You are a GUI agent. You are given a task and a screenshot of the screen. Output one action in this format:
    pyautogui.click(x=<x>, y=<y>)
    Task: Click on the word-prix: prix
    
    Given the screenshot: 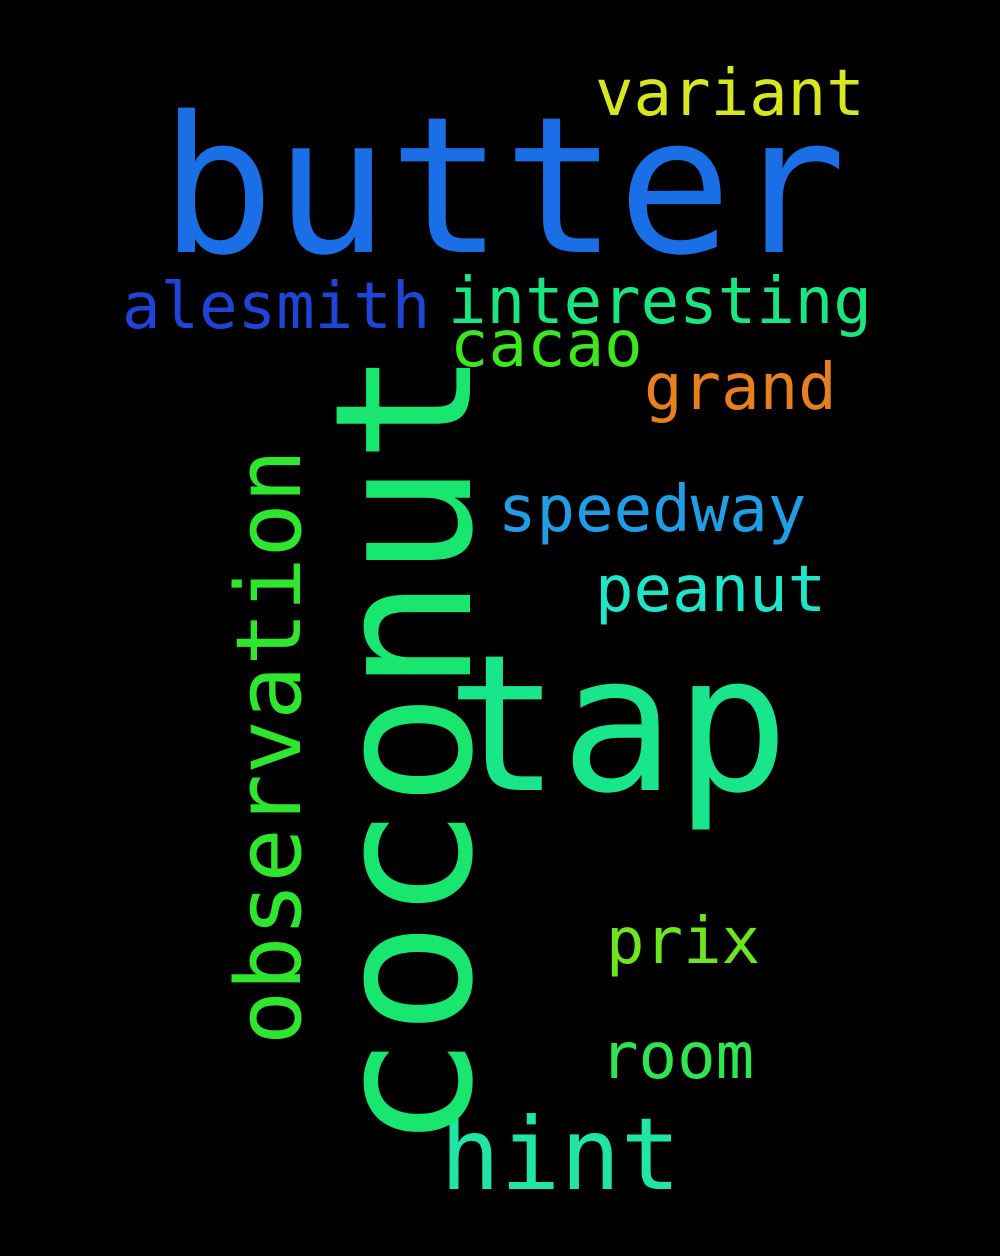 What is the action you would take?
    pyautogui.click(x=683, y=942)
    